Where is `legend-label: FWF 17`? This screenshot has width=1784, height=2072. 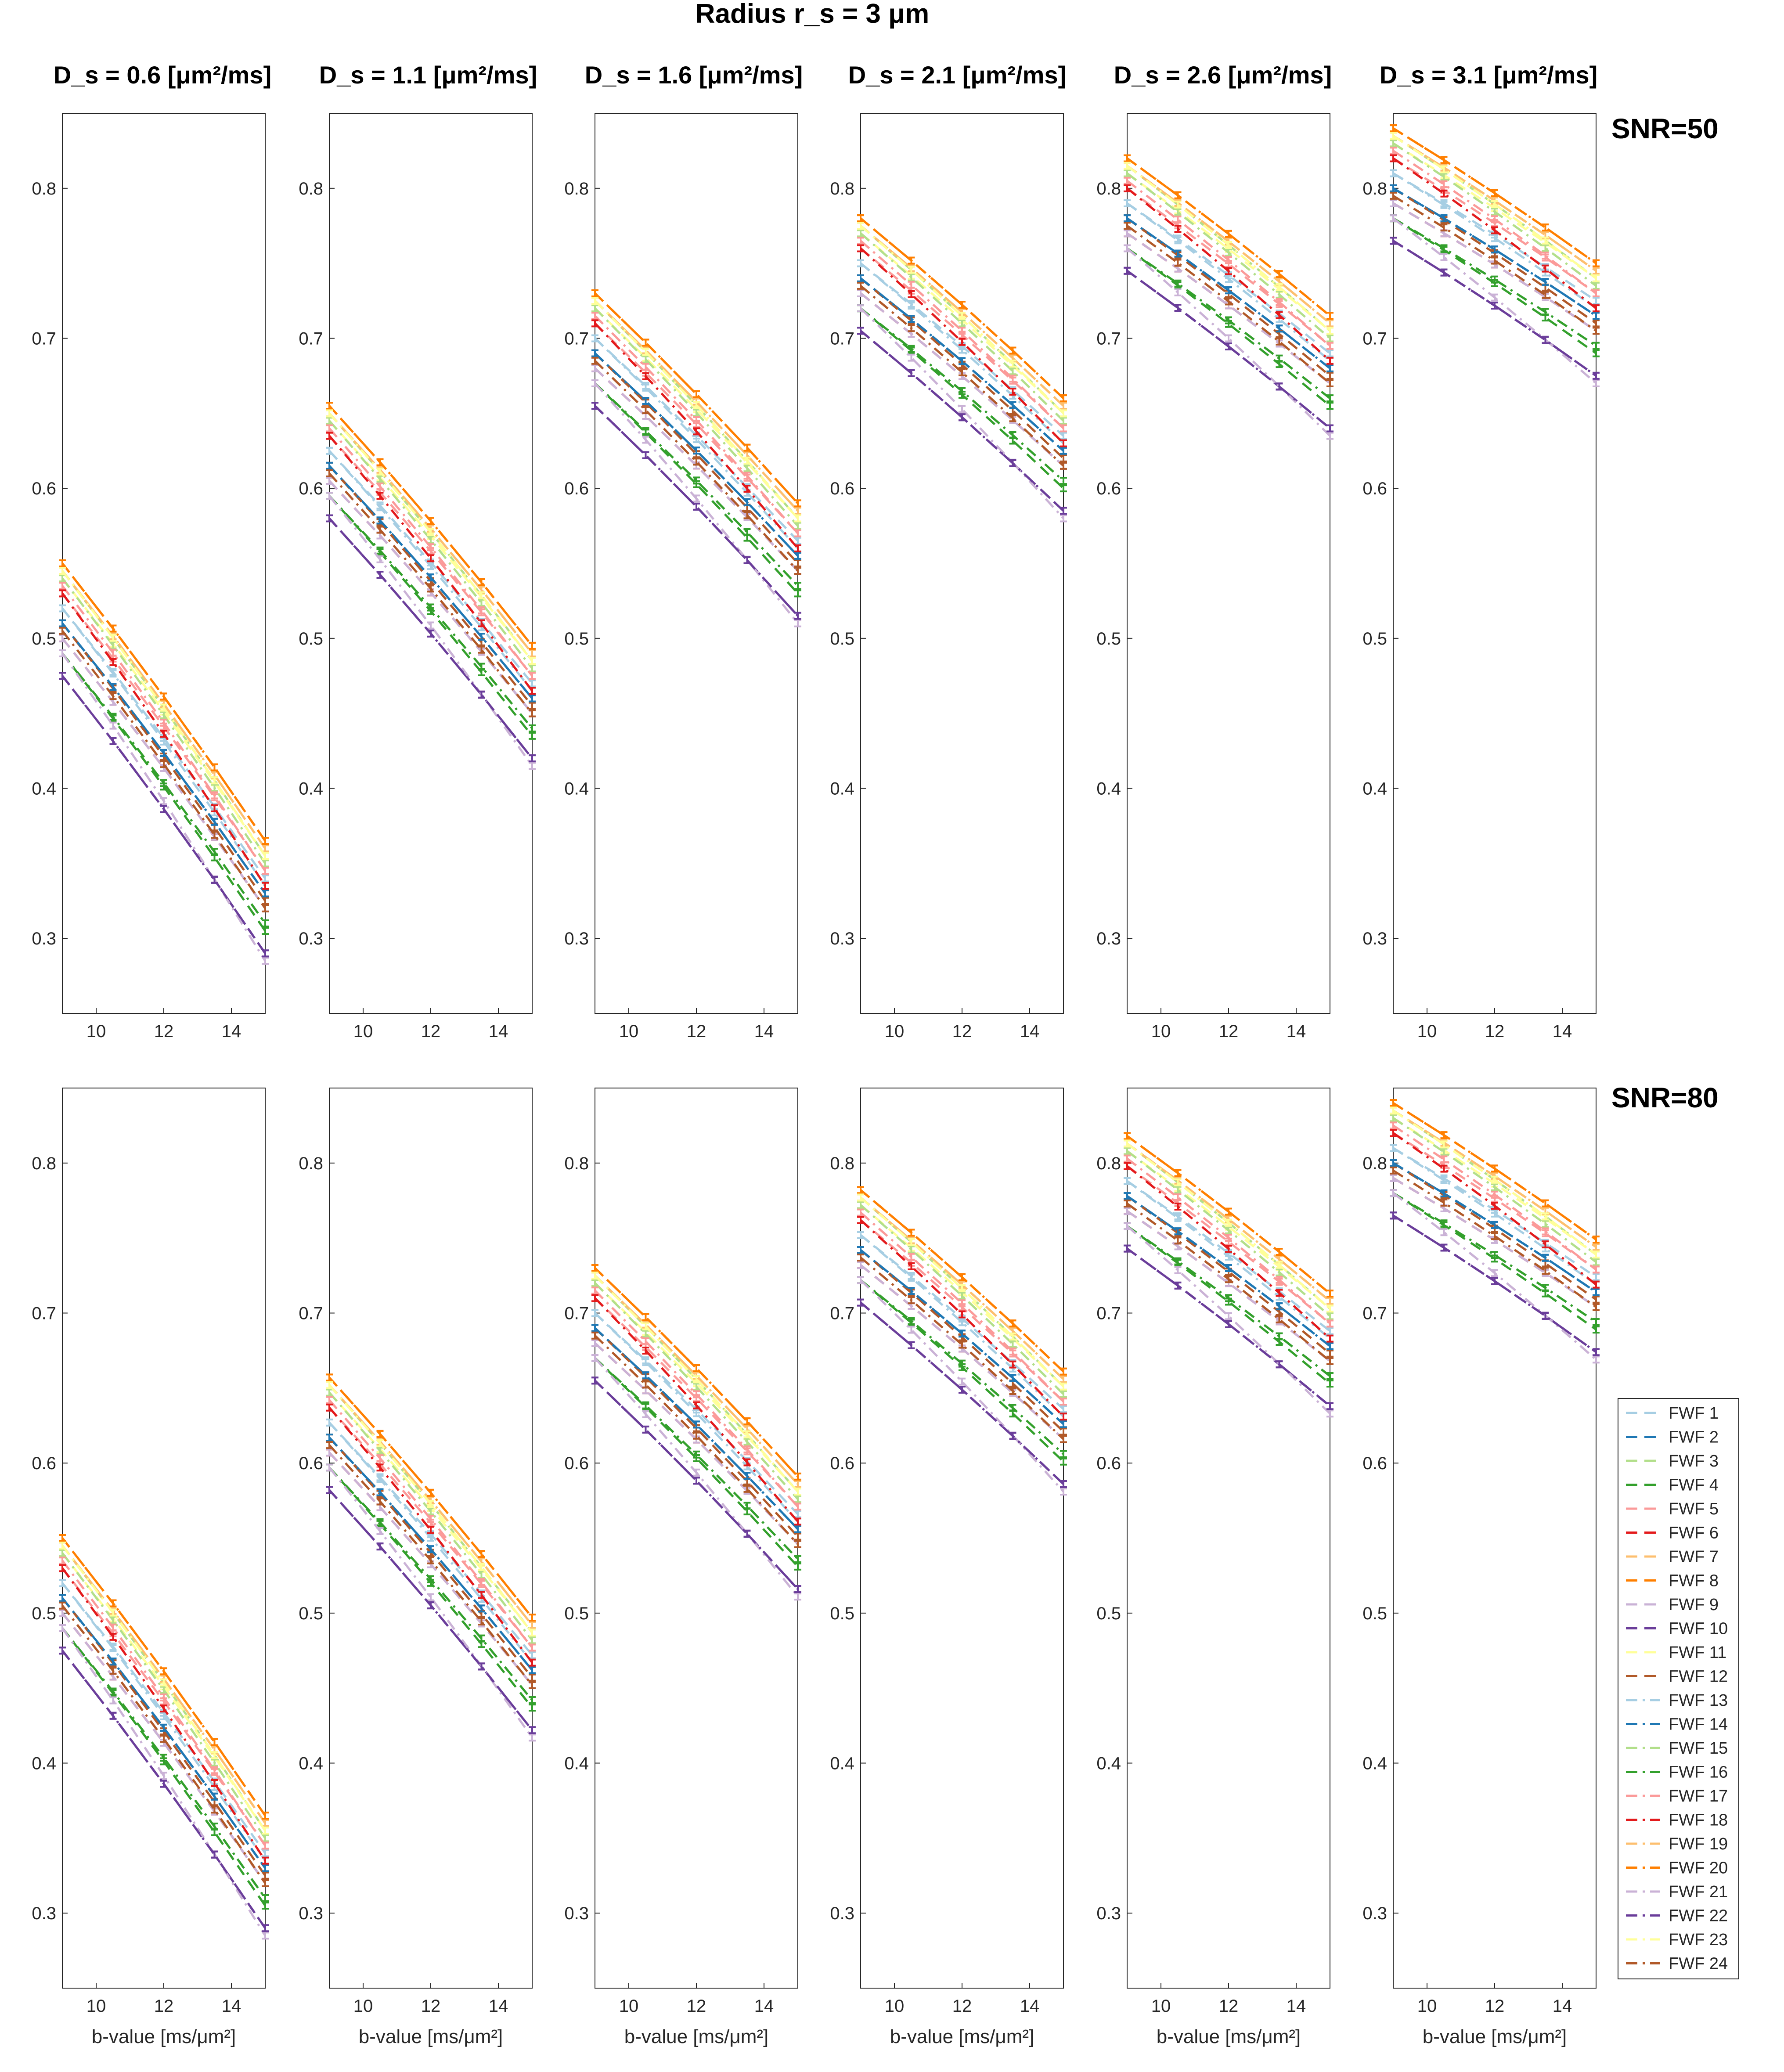
legend-label: FWF 17 is located at coordinates (1698, 1796).